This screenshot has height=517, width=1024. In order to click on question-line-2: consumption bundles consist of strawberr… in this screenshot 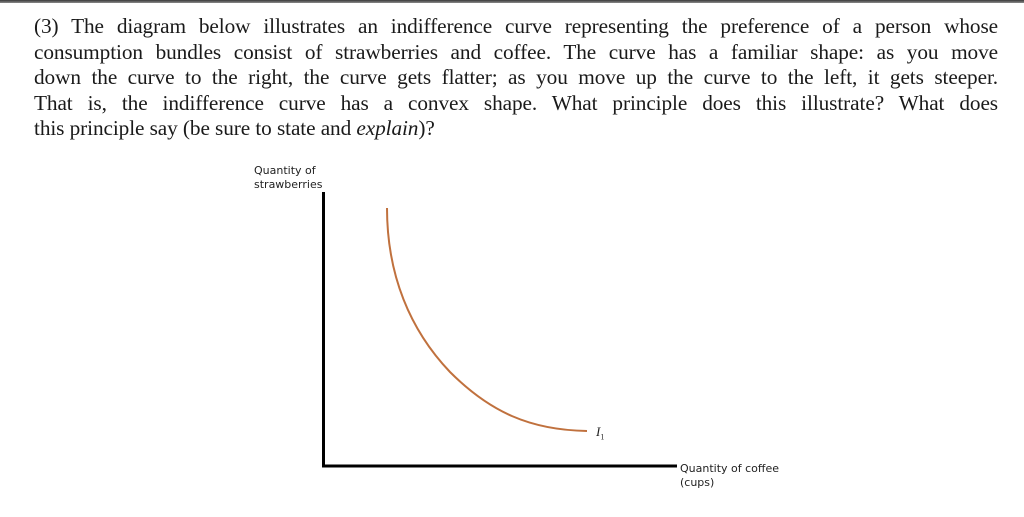, I will do `click(516, 51)`.